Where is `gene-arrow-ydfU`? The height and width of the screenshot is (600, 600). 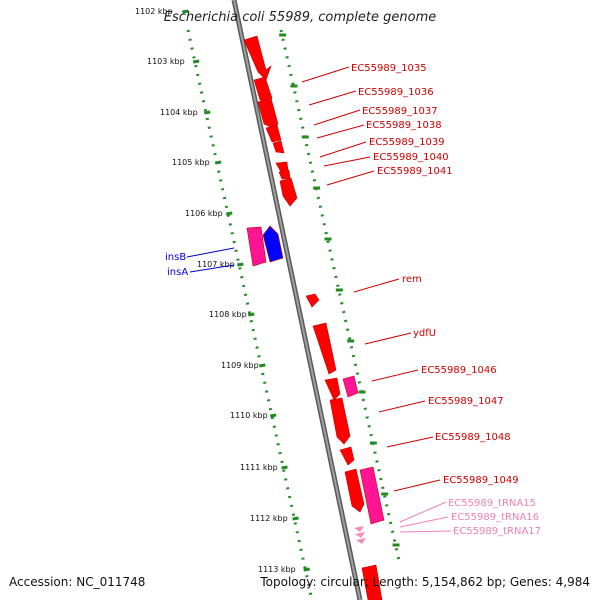 gene-arrow-ydfU is located at coordinates (324, 348).